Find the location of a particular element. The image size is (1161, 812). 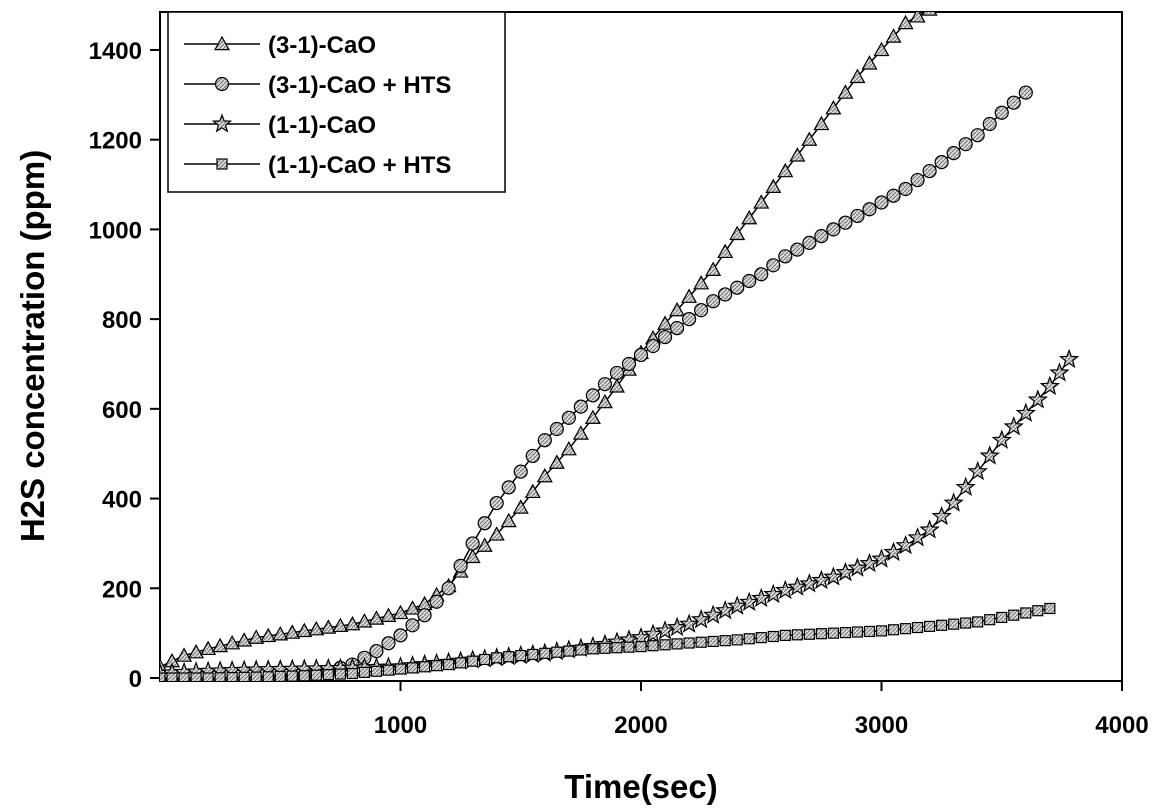

y-tick-label: 400 is located at coordinates (122, 500).